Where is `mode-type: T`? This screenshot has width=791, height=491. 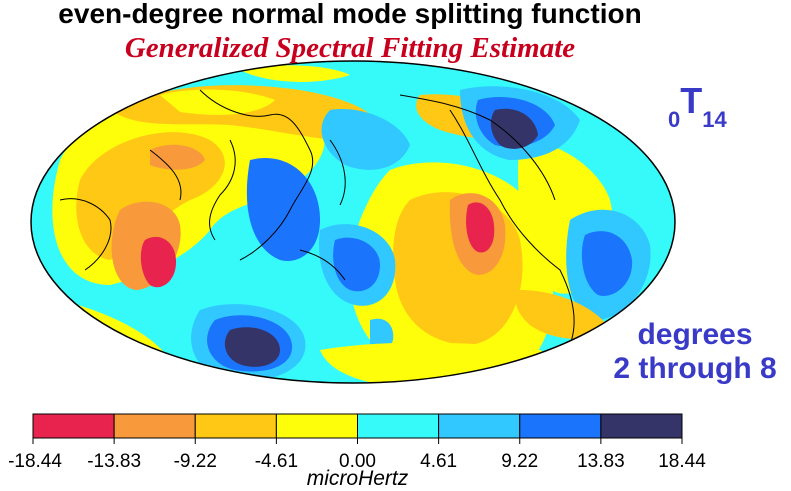
mode-type: T is located at coordinates (691, 100).